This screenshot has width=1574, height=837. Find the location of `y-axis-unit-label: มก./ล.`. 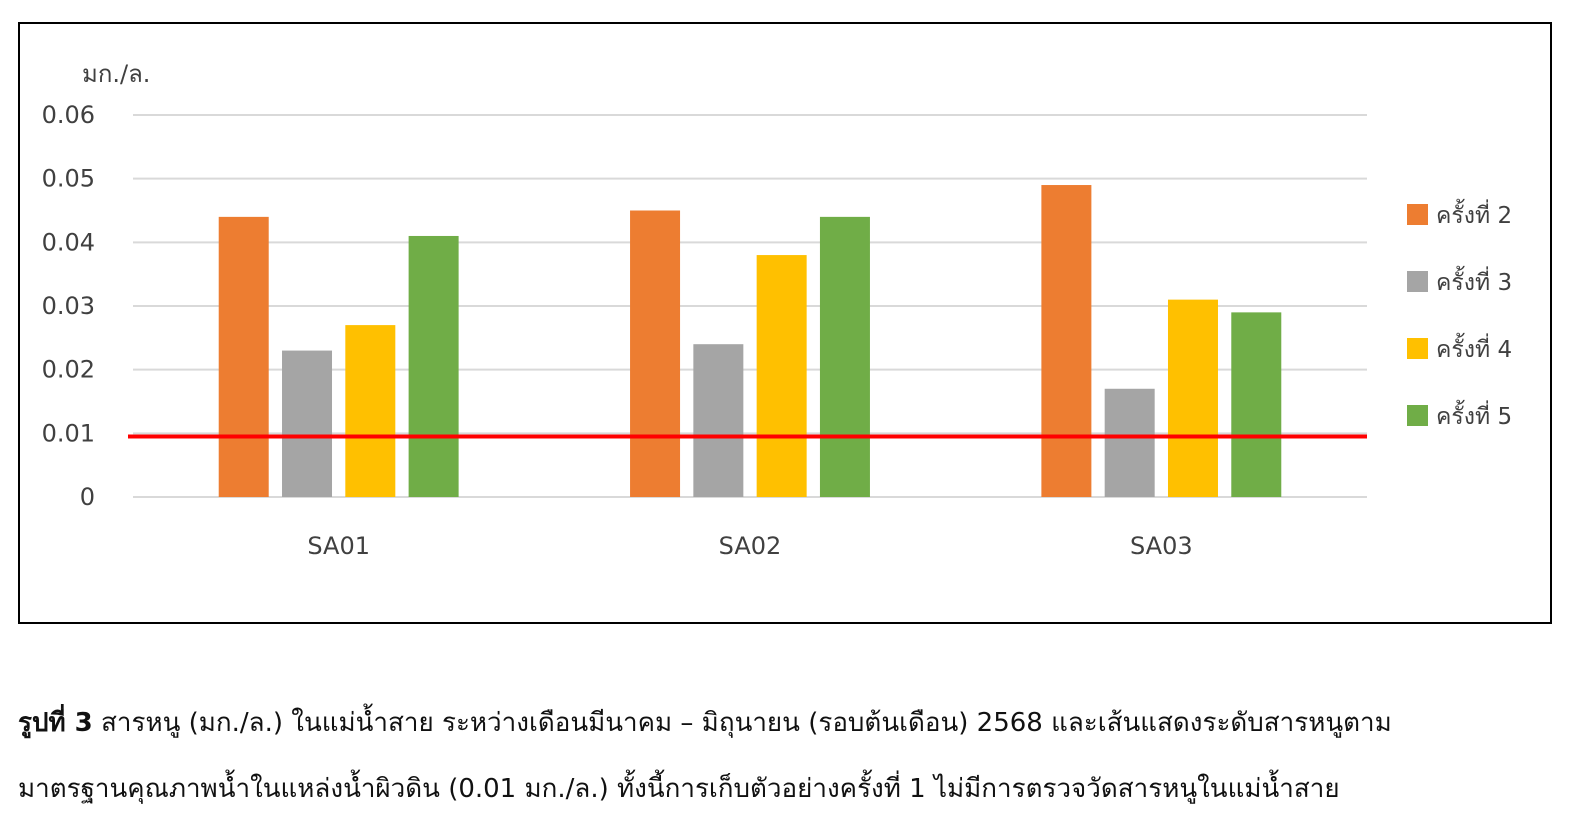

y-axis-unit-label: มก./ล. is located at coordinates (116, 74).